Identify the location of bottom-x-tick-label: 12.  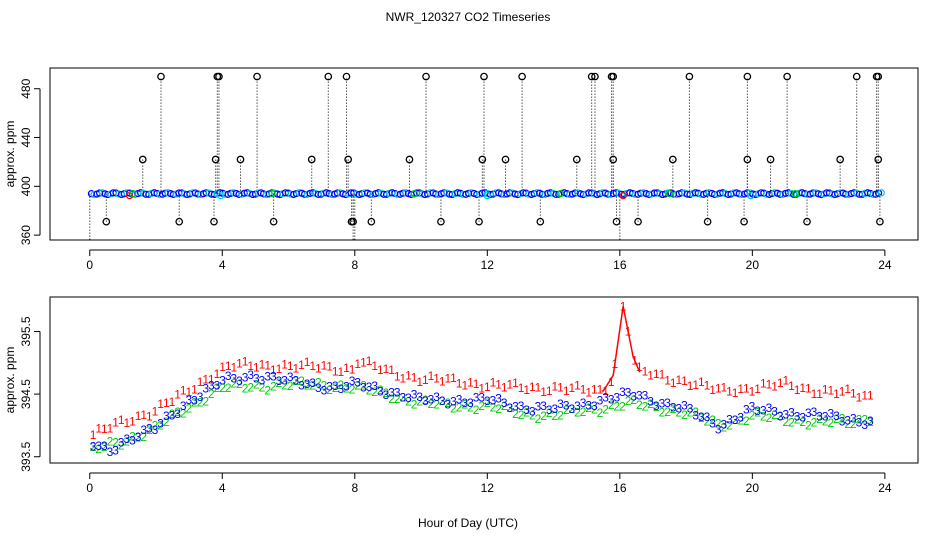
(488, 488).